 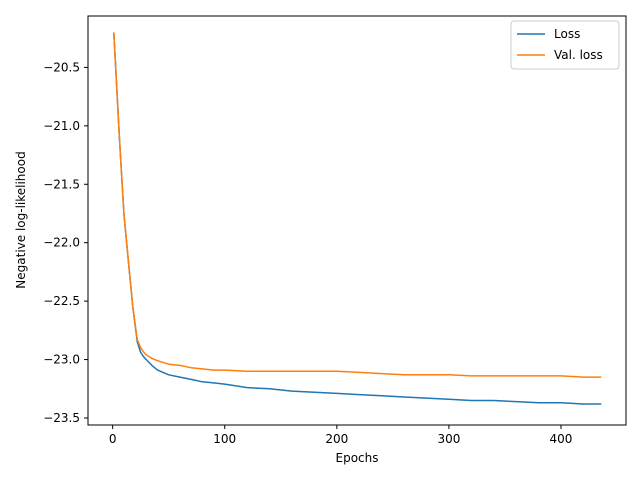 I want to click on y-tick-label: −22.5, so click(x=61, y=301).